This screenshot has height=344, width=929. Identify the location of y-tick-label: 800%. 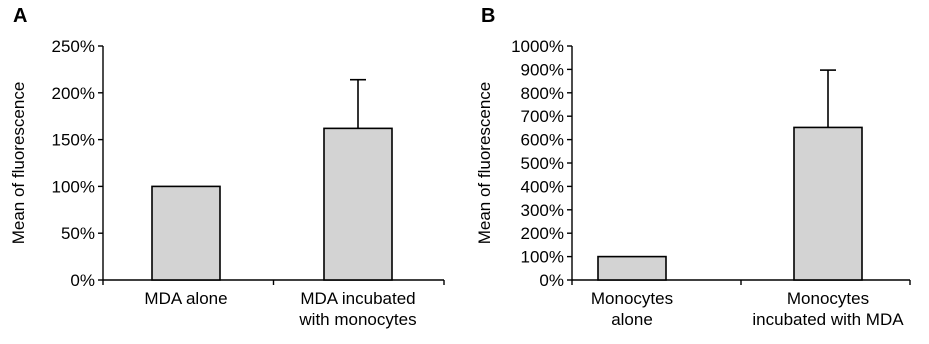
(542, 93).